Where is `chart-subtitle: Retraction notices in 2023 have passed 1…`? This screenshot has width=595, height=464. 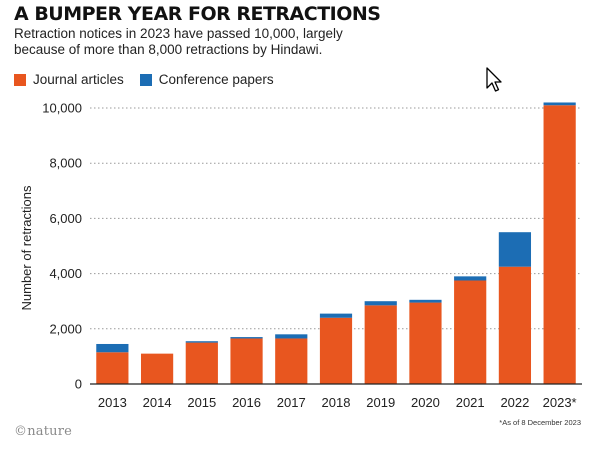 chart-subtitle: Retraction notices in 2023 have passed 1… is located at coordinates (178, 41).